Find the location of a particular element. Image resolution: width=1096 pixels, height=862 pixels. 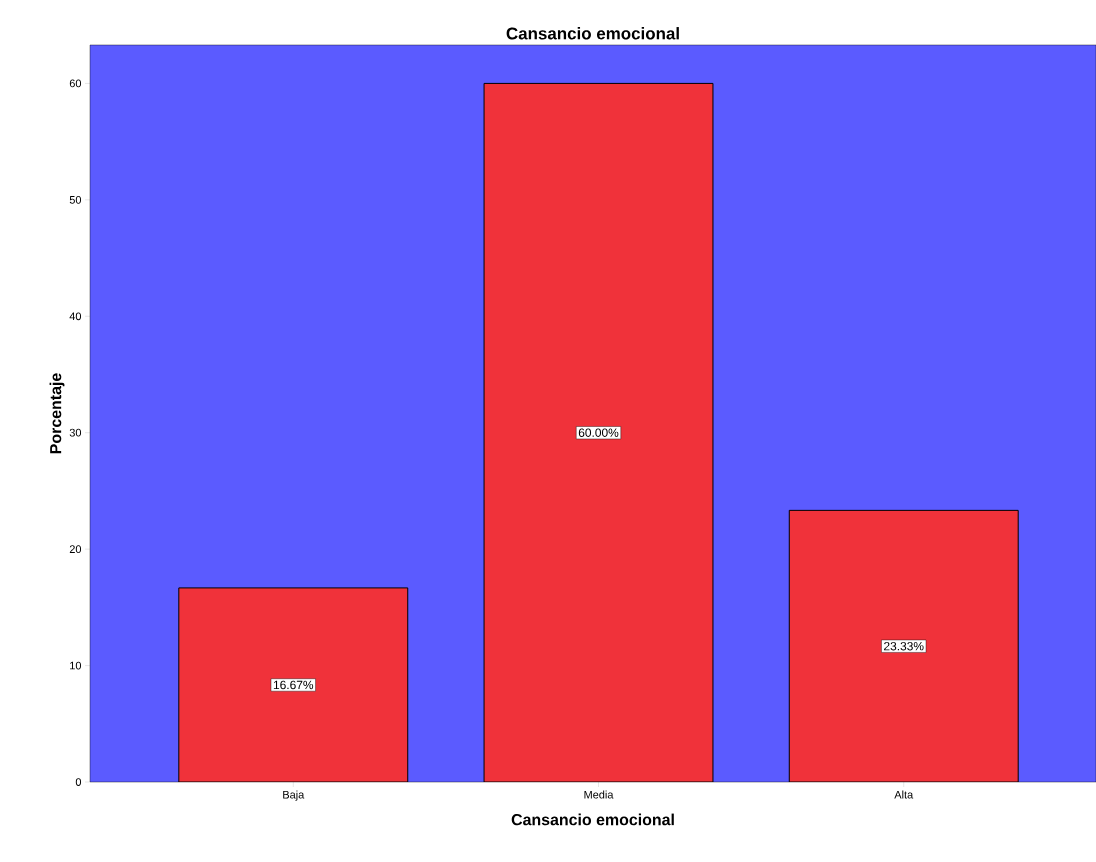

y-tick-label: 20 is located at coordinates (75, 549).